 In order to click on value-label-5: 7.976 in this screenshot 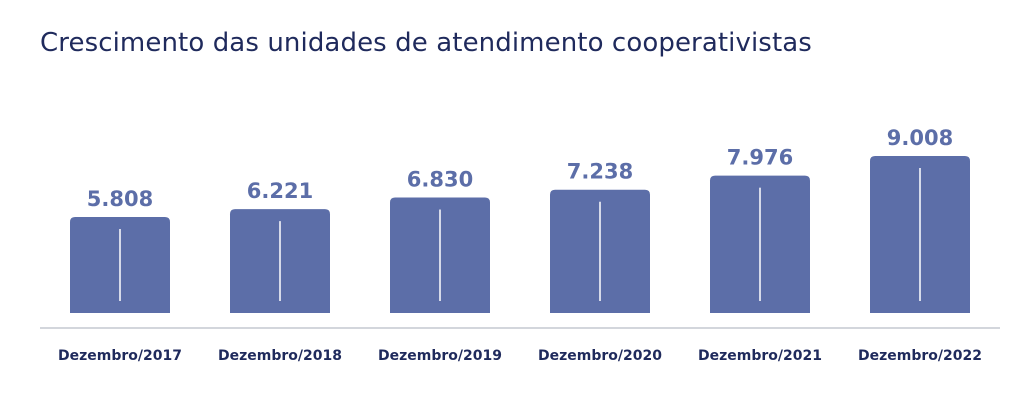, I will do `click(760, 158)`.